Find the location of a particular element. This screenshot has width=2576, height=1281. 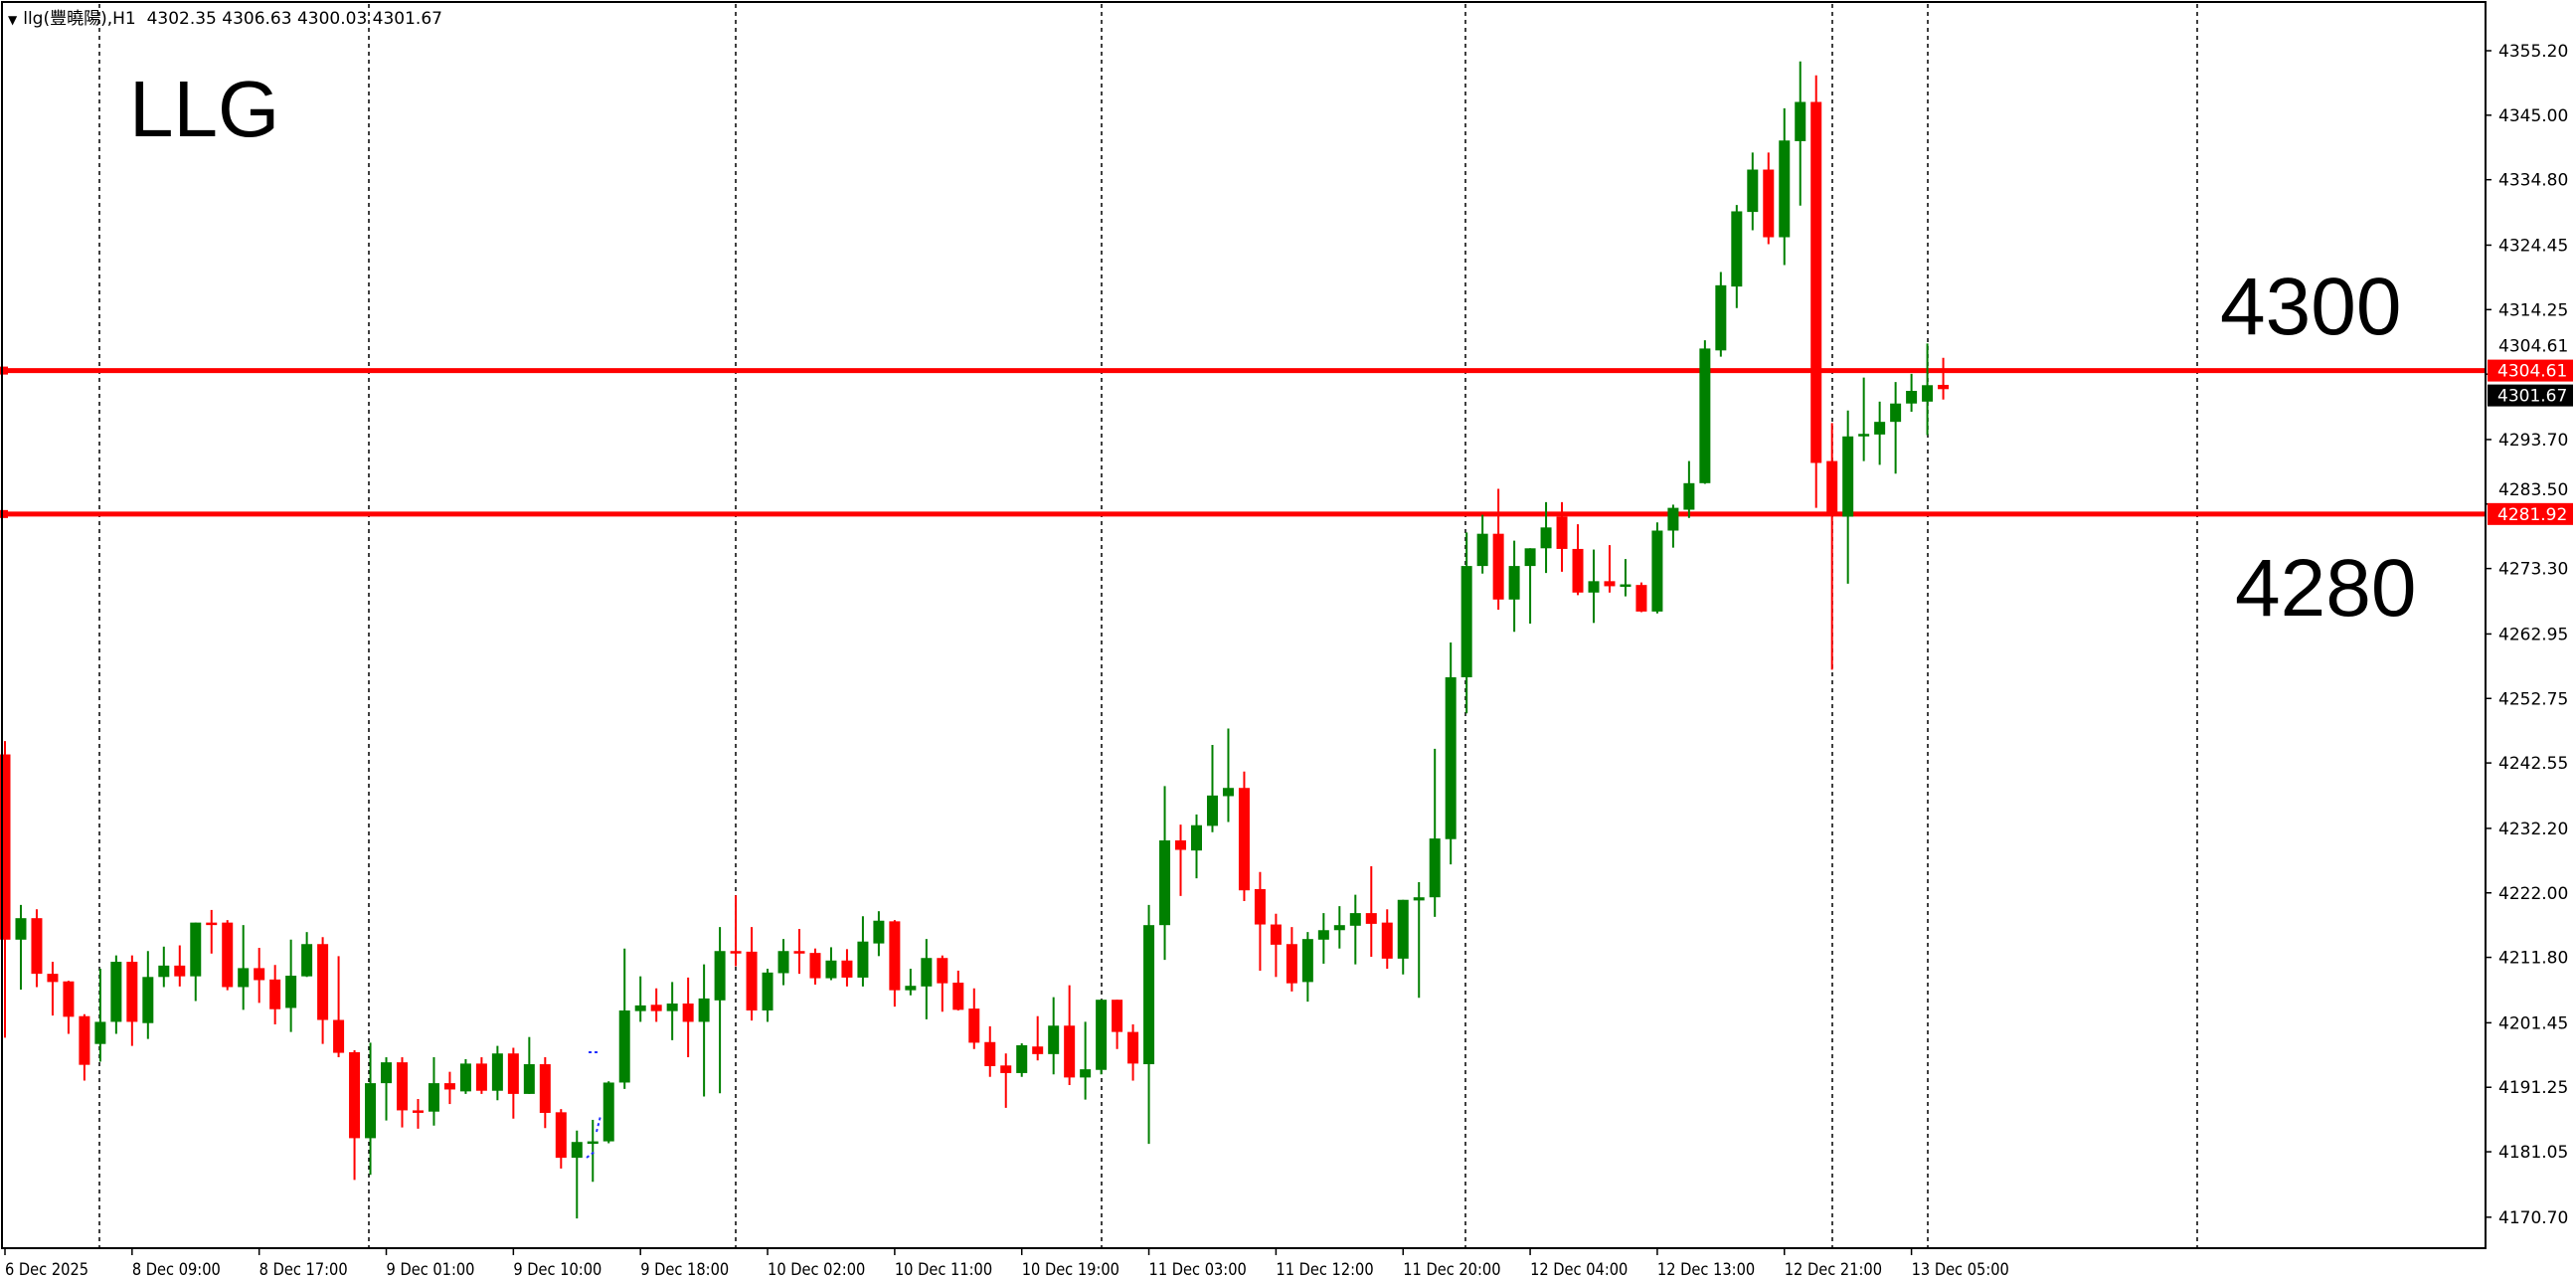

trade-arrow-marker is located at coordinates (593, 1105).